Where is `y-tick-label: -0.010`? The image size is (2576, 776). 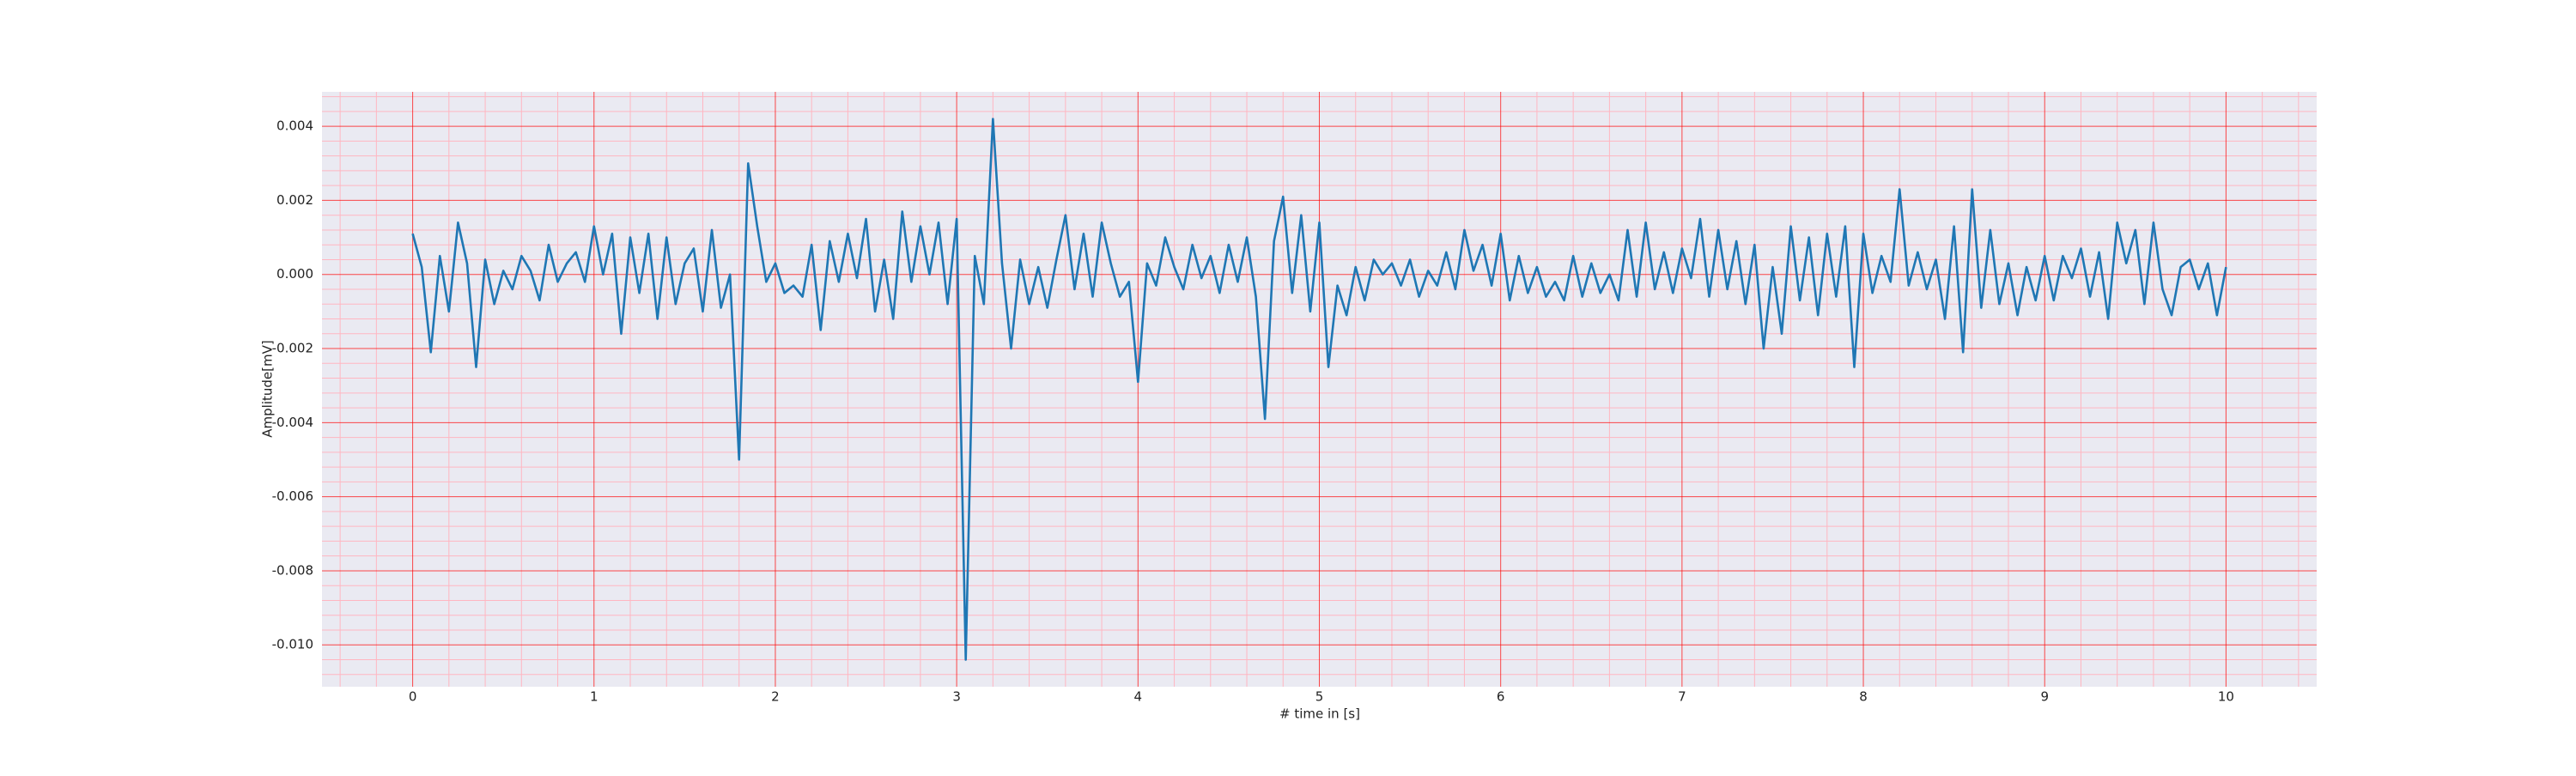 y-tick-label: -0.010 is located at coordinates (292, 645).